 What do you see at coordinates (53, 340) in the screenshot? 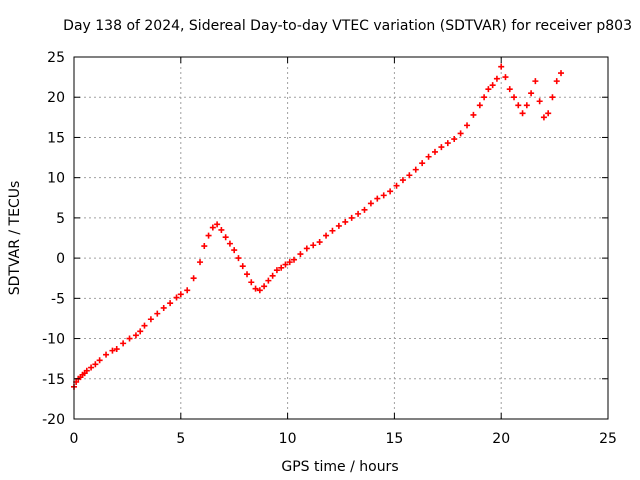
I see `y-tick-label: -10` at bounding box center [53, 340].